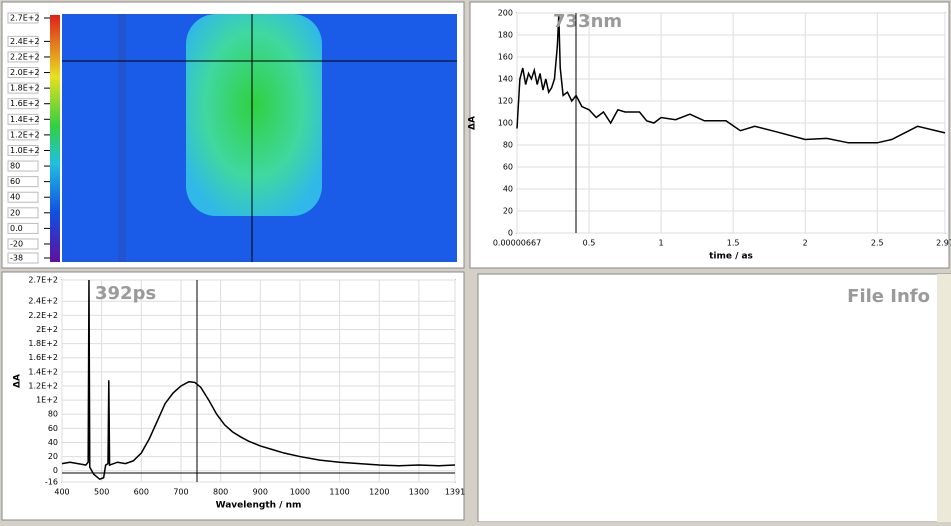 This screenshot has width=951, height=526. Describe the element at coordinates (339, 492) in the screenshot. I see `x-tick-label: 1100` at that location.